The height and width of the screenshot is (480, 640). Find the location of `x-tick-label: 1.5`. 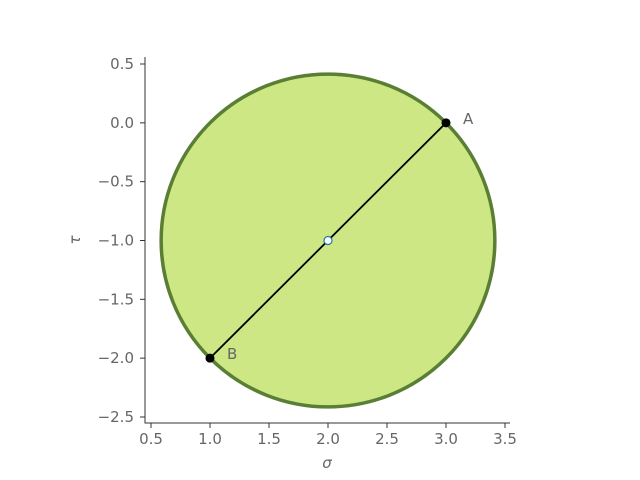

x-tick-label: 1.5 is located at coordinates (269, 439).